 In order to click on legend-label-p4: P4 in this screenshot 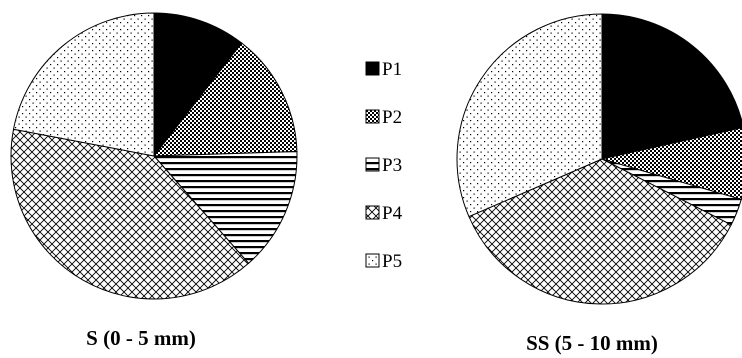, I will do `click(392, 213)`.